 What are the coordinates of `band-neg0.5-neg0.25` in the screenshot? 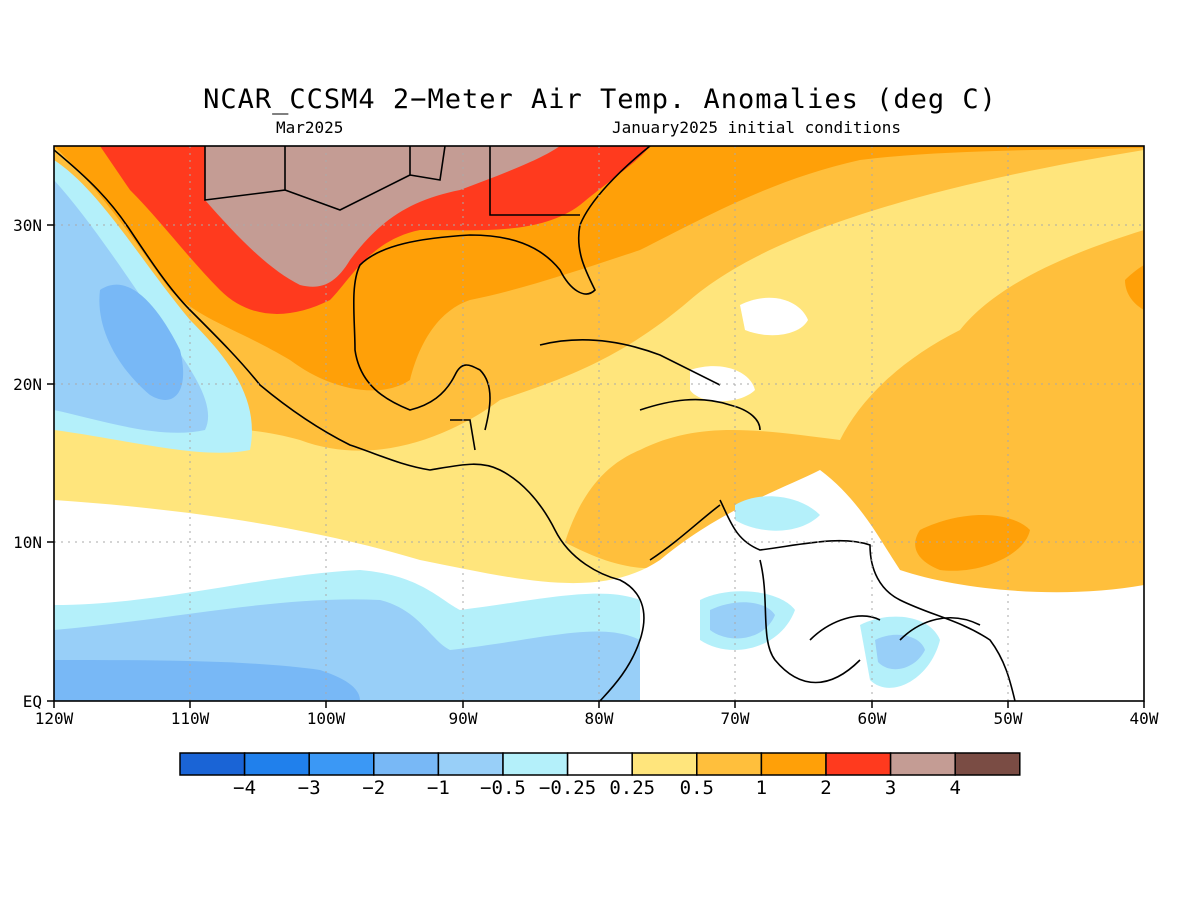 It's located at (777, 513).